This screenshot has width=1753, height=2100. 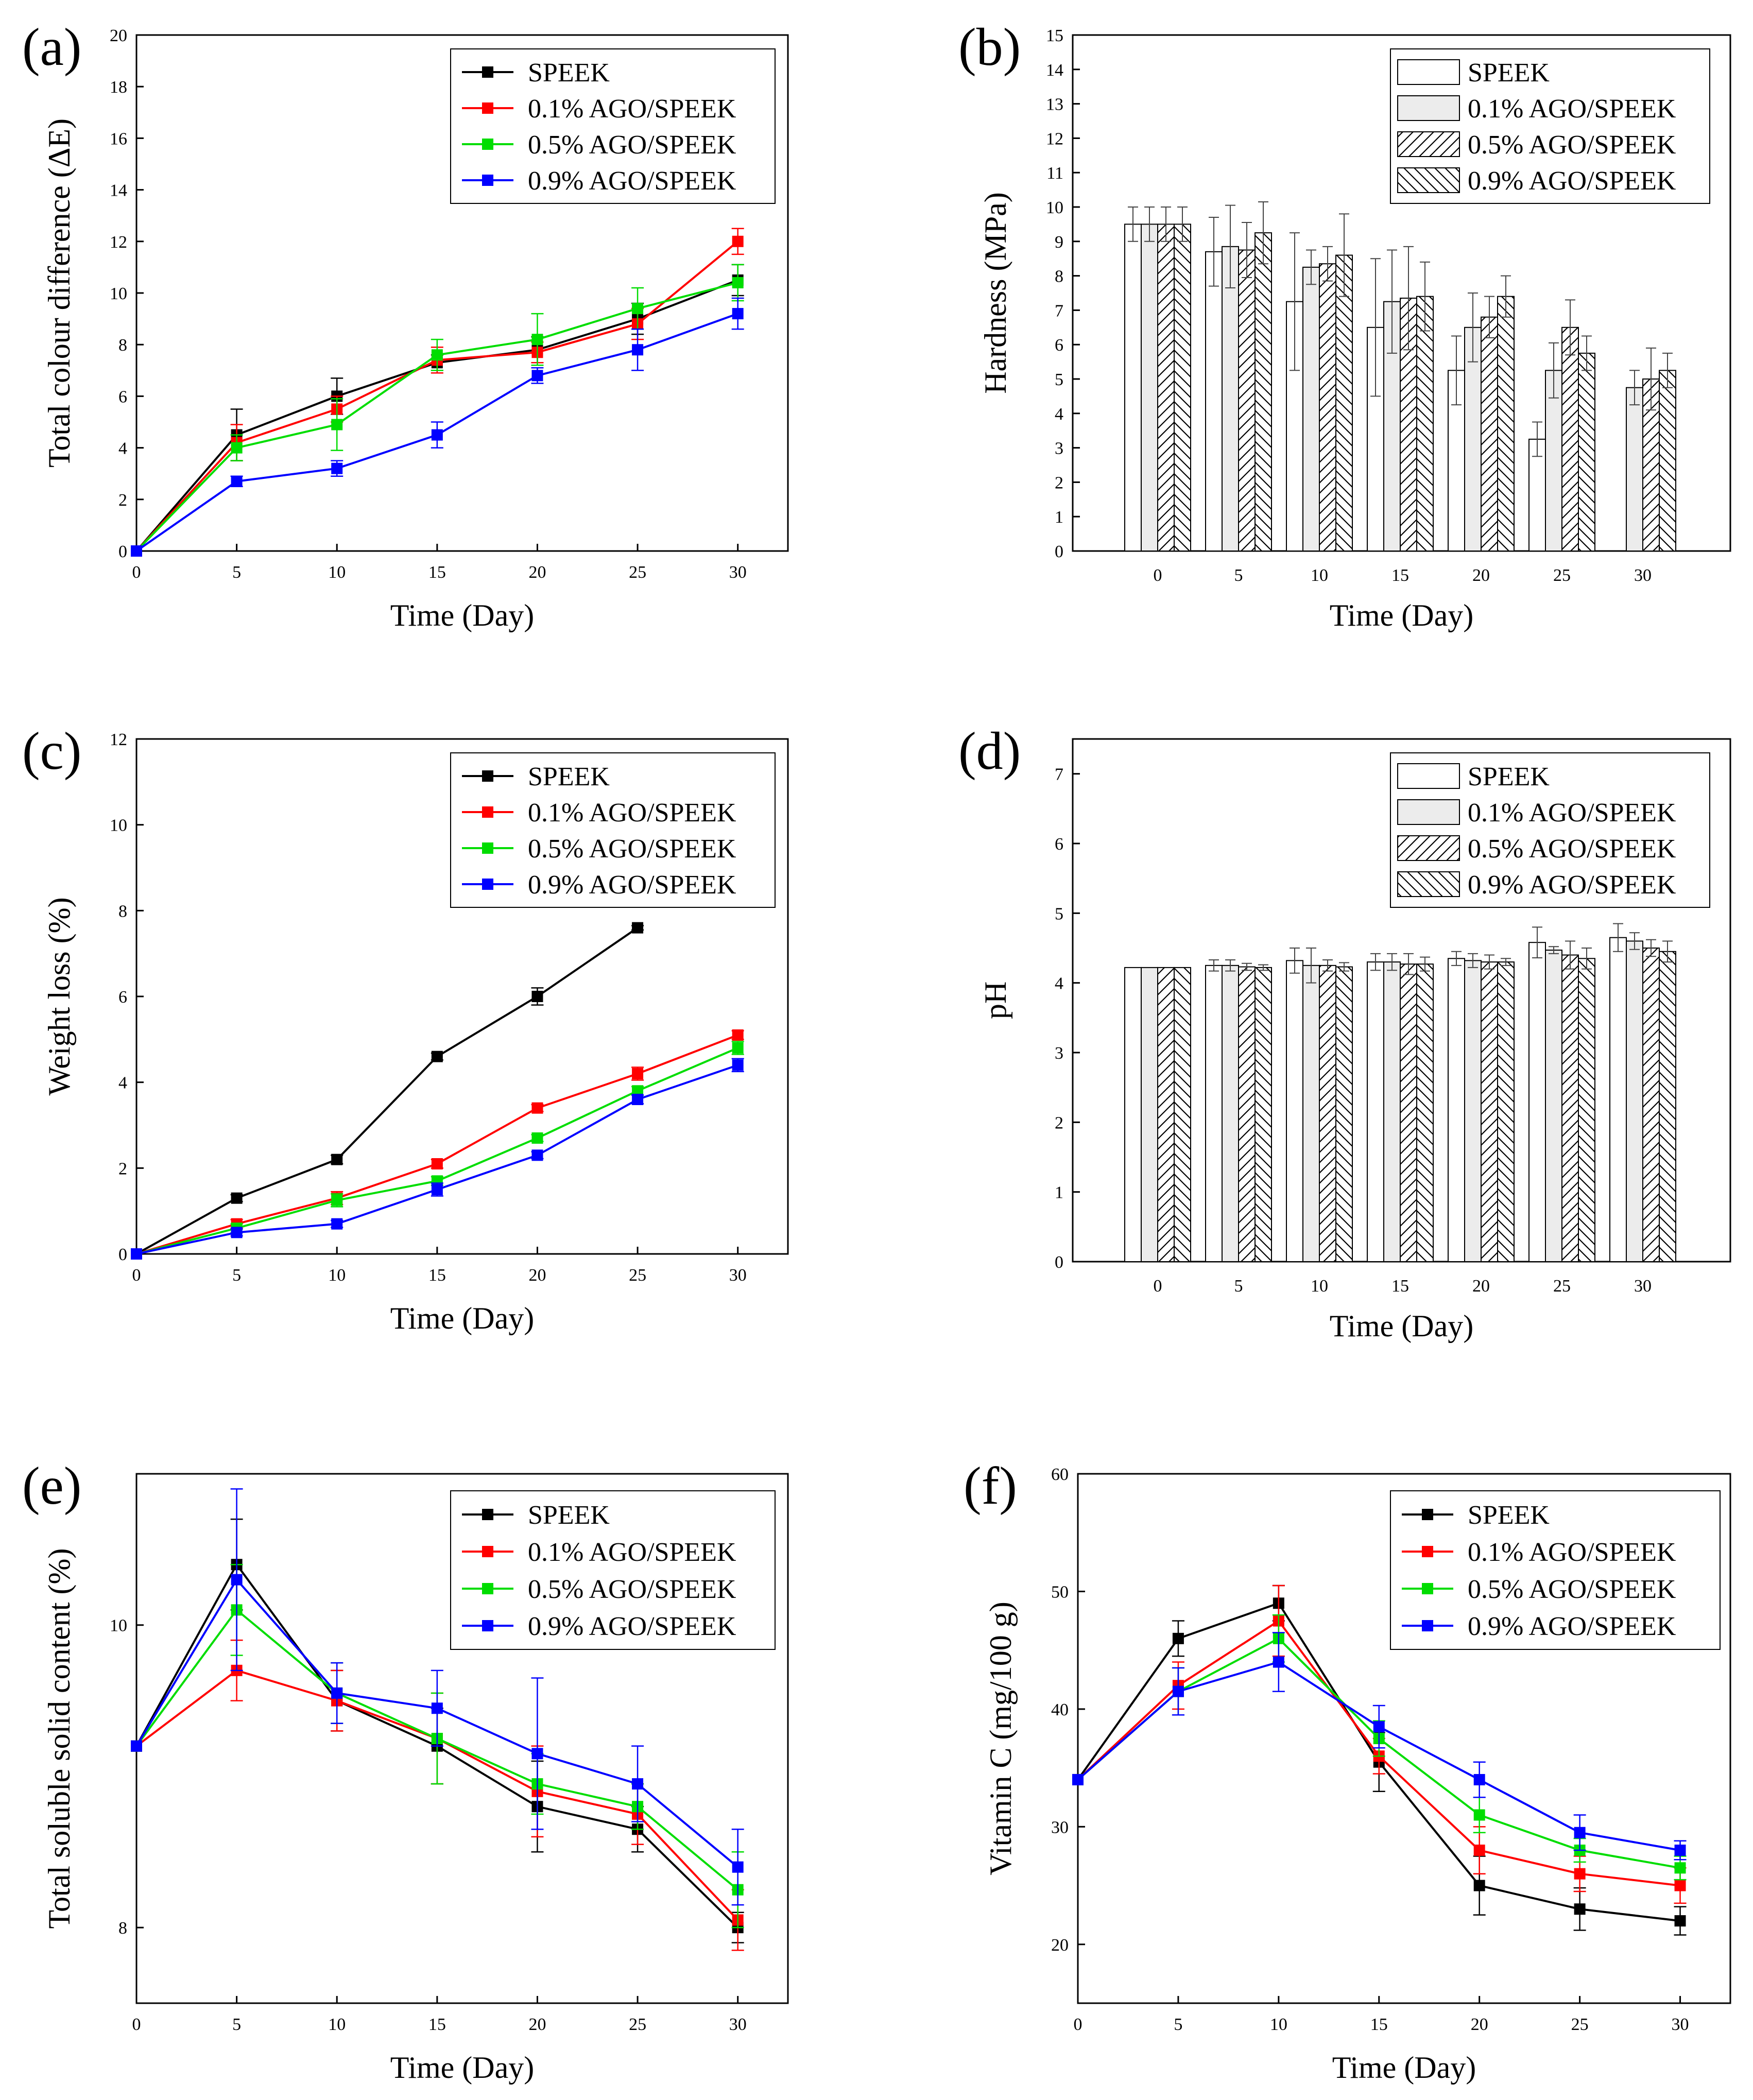 What do you see at coordinates (52, 751) in the screenshot?
I see `panel-label: (c)` at bounding box center [52, 751].